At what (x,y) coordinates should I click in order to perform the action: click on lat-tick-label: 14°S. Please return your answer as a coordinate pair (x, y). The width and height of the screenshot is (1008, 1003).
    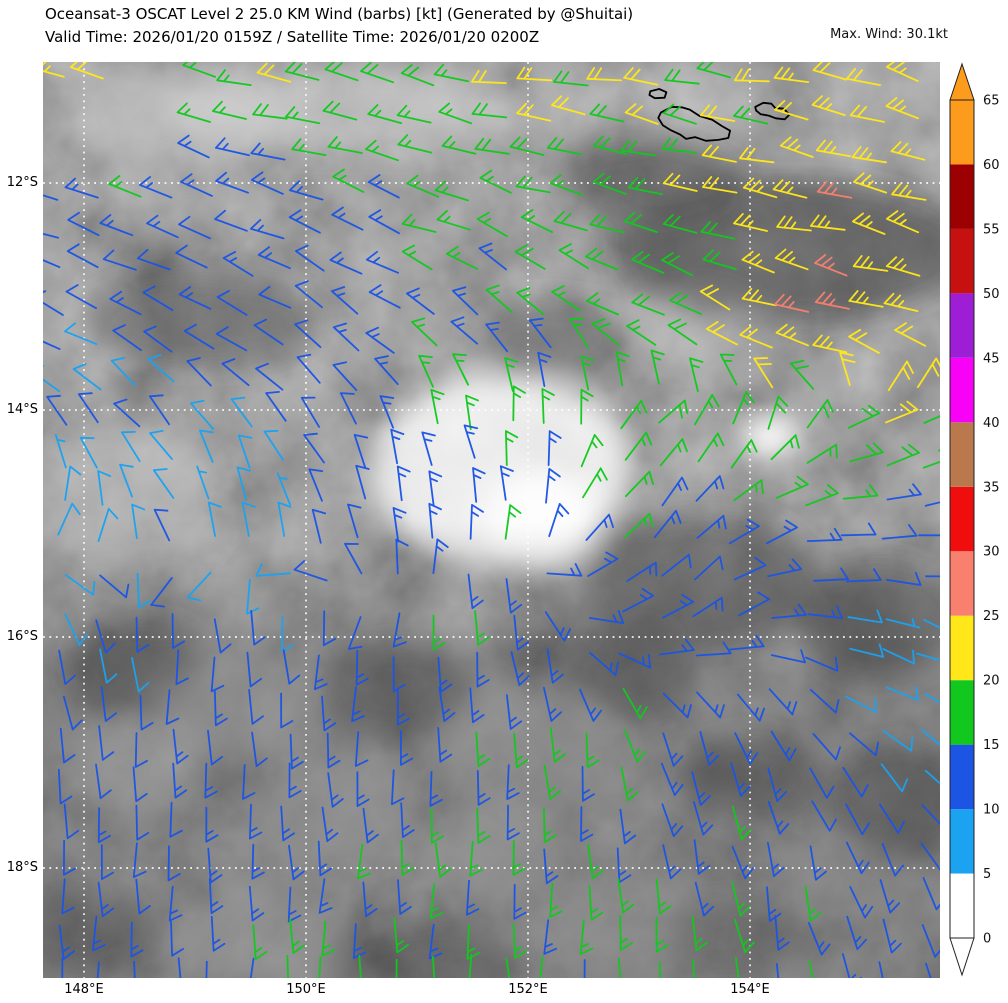
    Looking at the image, I should click on (22, 409).